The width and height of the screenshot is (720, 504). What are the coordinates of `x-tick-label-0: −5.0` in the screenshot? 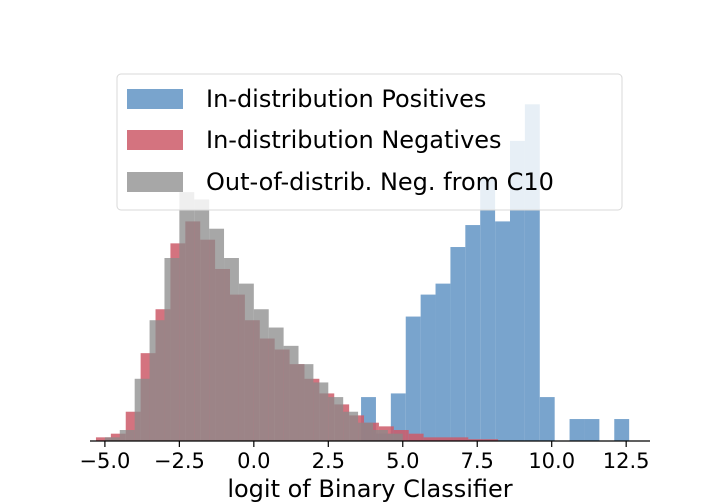 It's located at (104, 461).